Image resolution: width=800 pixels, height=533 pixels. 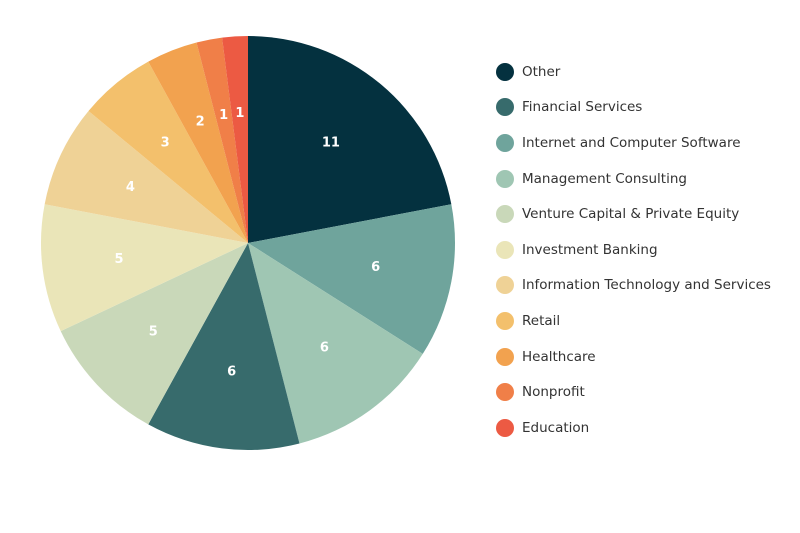 What do you see at coordinates (553, 392) in the screenshot?
I see `legend-label: Nonprofit` at bounding box center [553, 392].